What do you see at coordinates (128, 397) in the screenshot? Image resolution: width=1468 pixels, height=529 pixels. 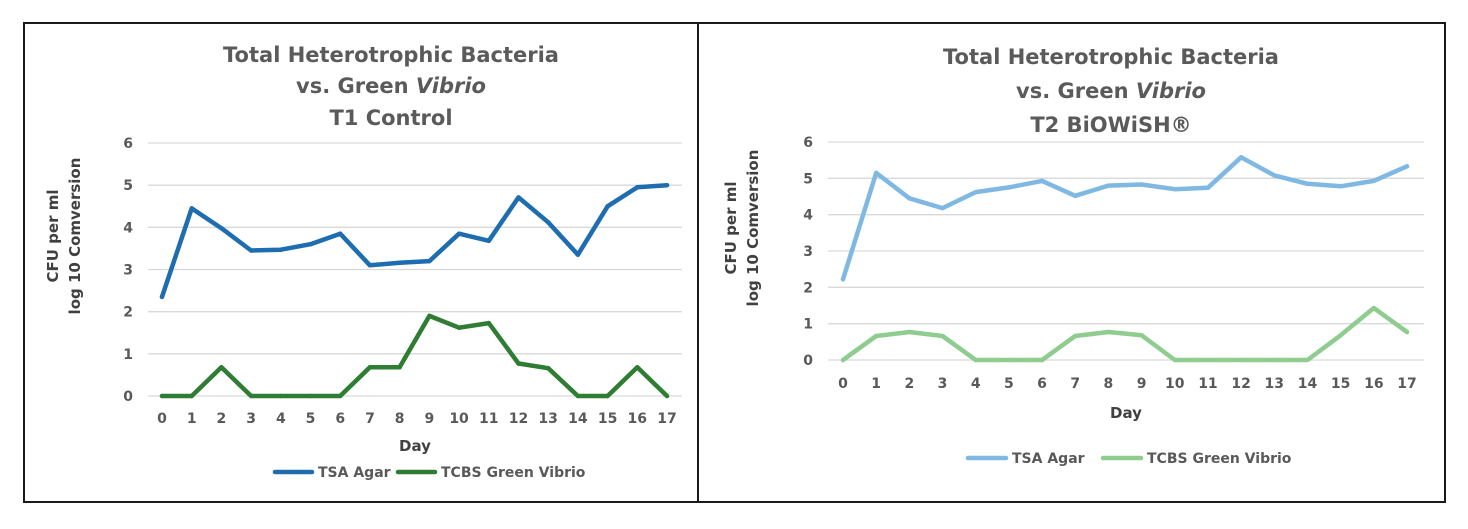 I see `y-tick-label: 0` at bounding box center [128, 397].